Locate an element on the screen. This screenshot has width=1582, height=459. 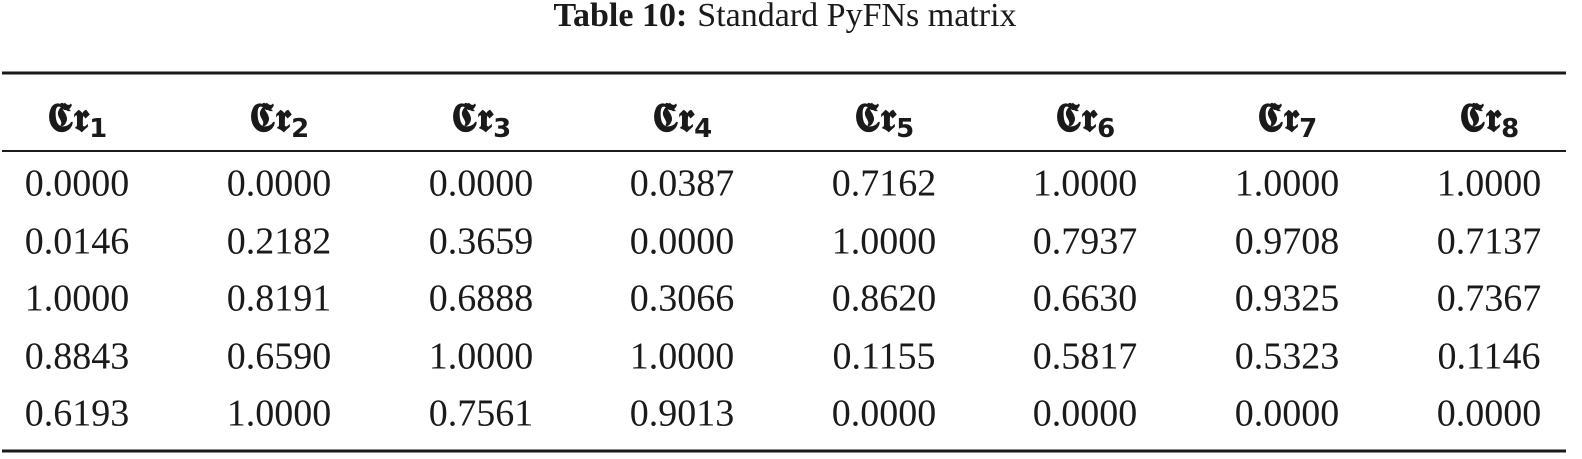
column-header: 𝕮̀𝖗1 is located at coordinates (77, 119).